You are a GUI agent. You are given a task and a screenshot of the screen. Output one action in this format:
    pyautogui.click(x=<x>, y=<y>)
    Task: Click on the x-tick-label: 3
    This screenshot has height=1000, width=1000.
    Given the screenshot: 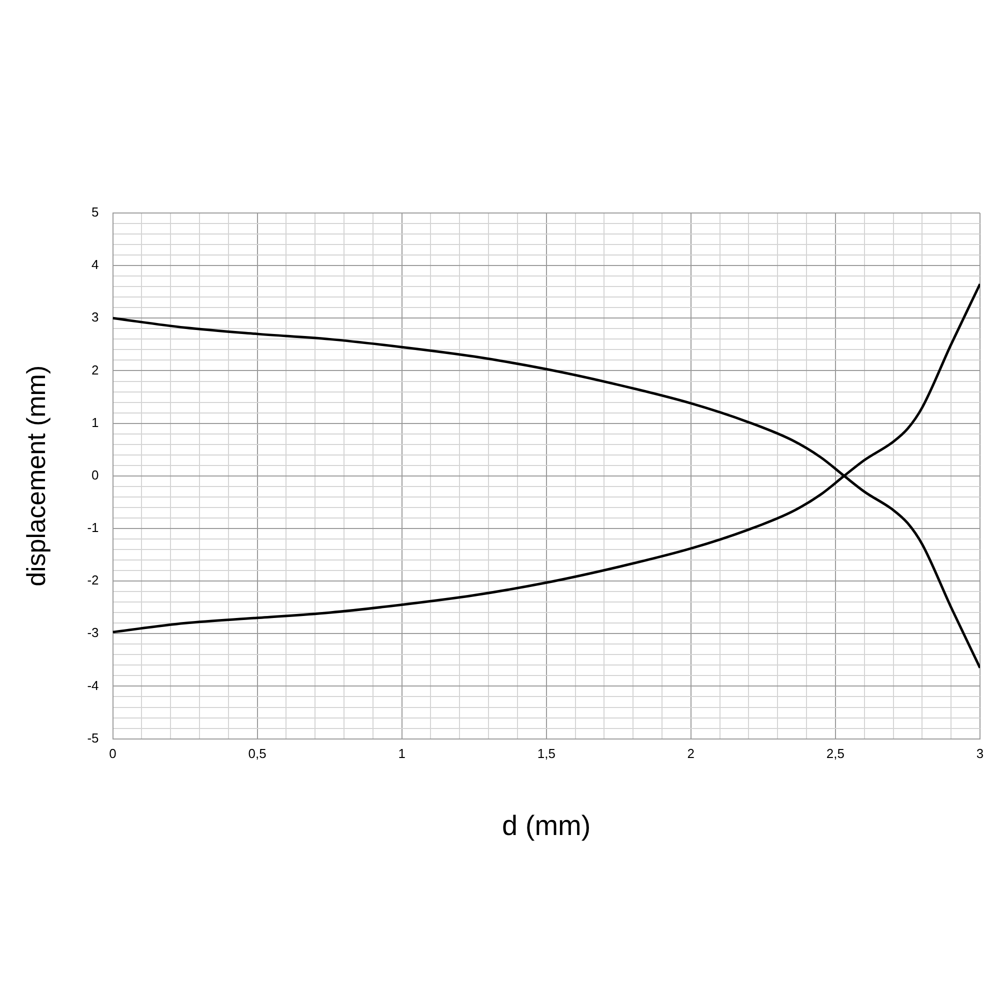 What is the action you would take?
    pyautogui.click(x=980, y=754)
    